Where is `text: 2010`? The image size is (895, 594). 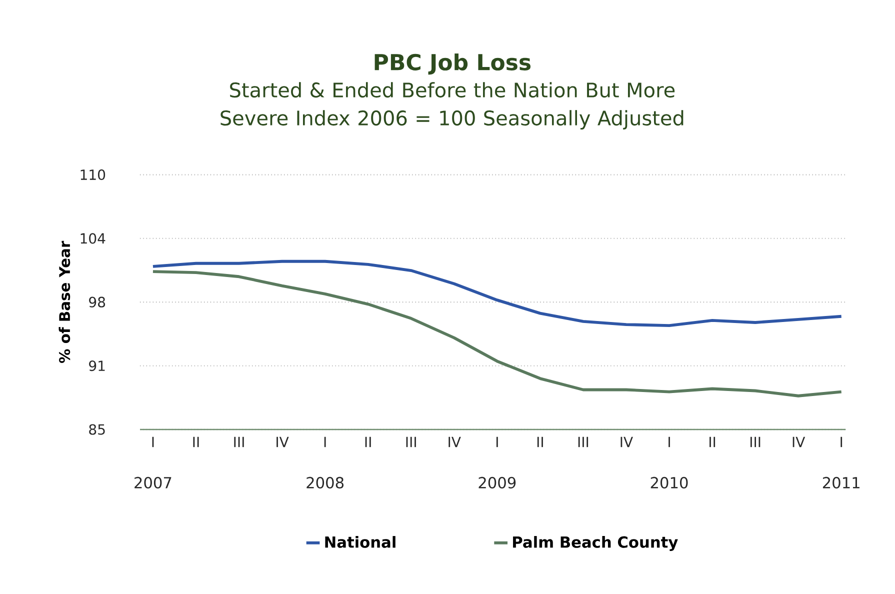
text: 2010 is located at coordinates (669, 483).